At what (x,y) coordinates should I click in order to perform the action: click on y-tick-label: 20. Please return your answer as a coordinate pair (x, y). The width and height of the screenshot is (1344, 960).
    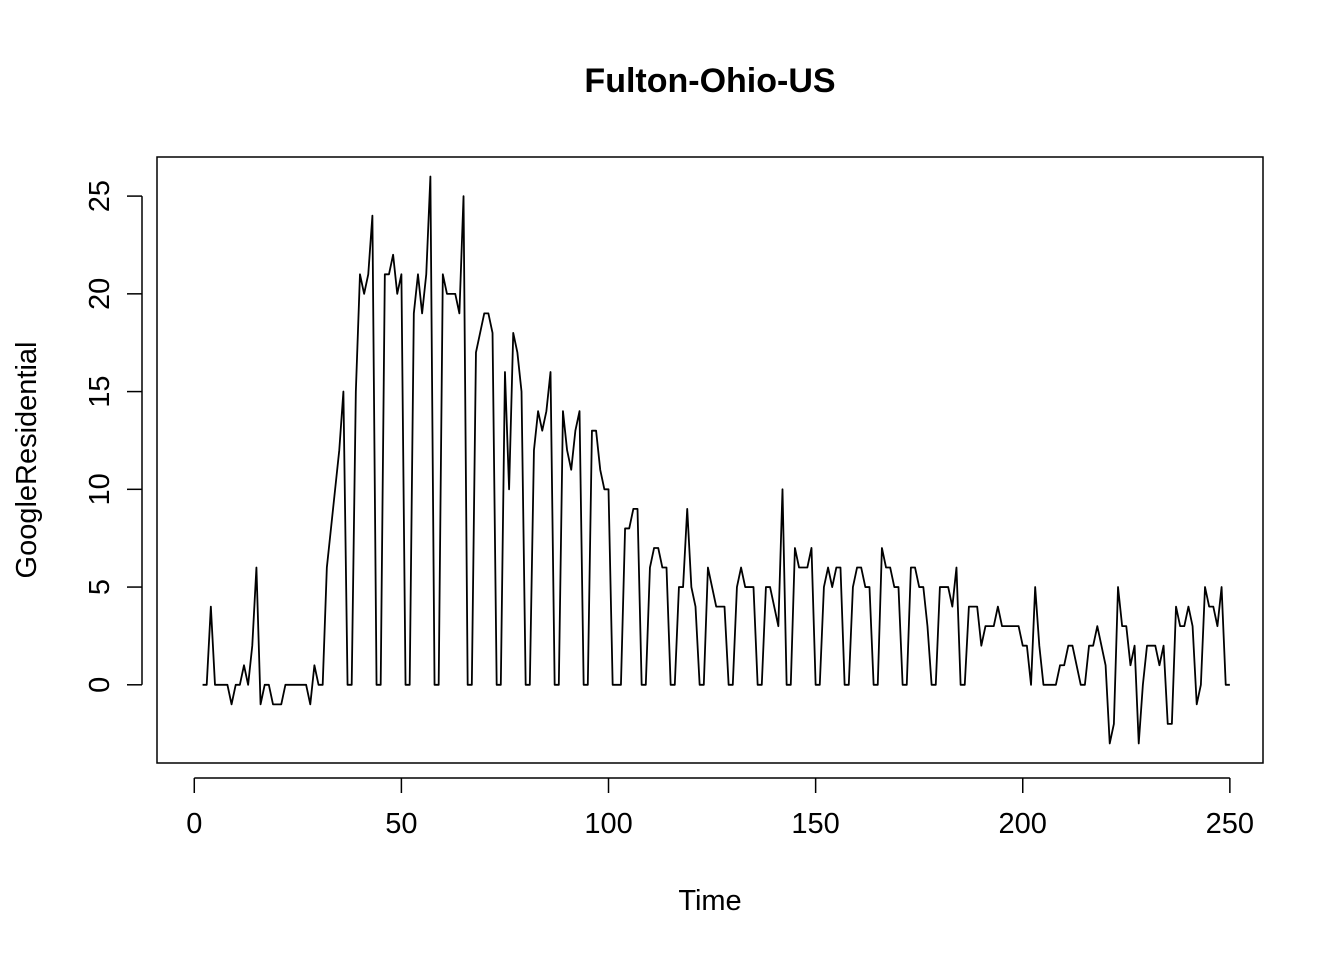
    Looking at the image, I should click on (100, 294).